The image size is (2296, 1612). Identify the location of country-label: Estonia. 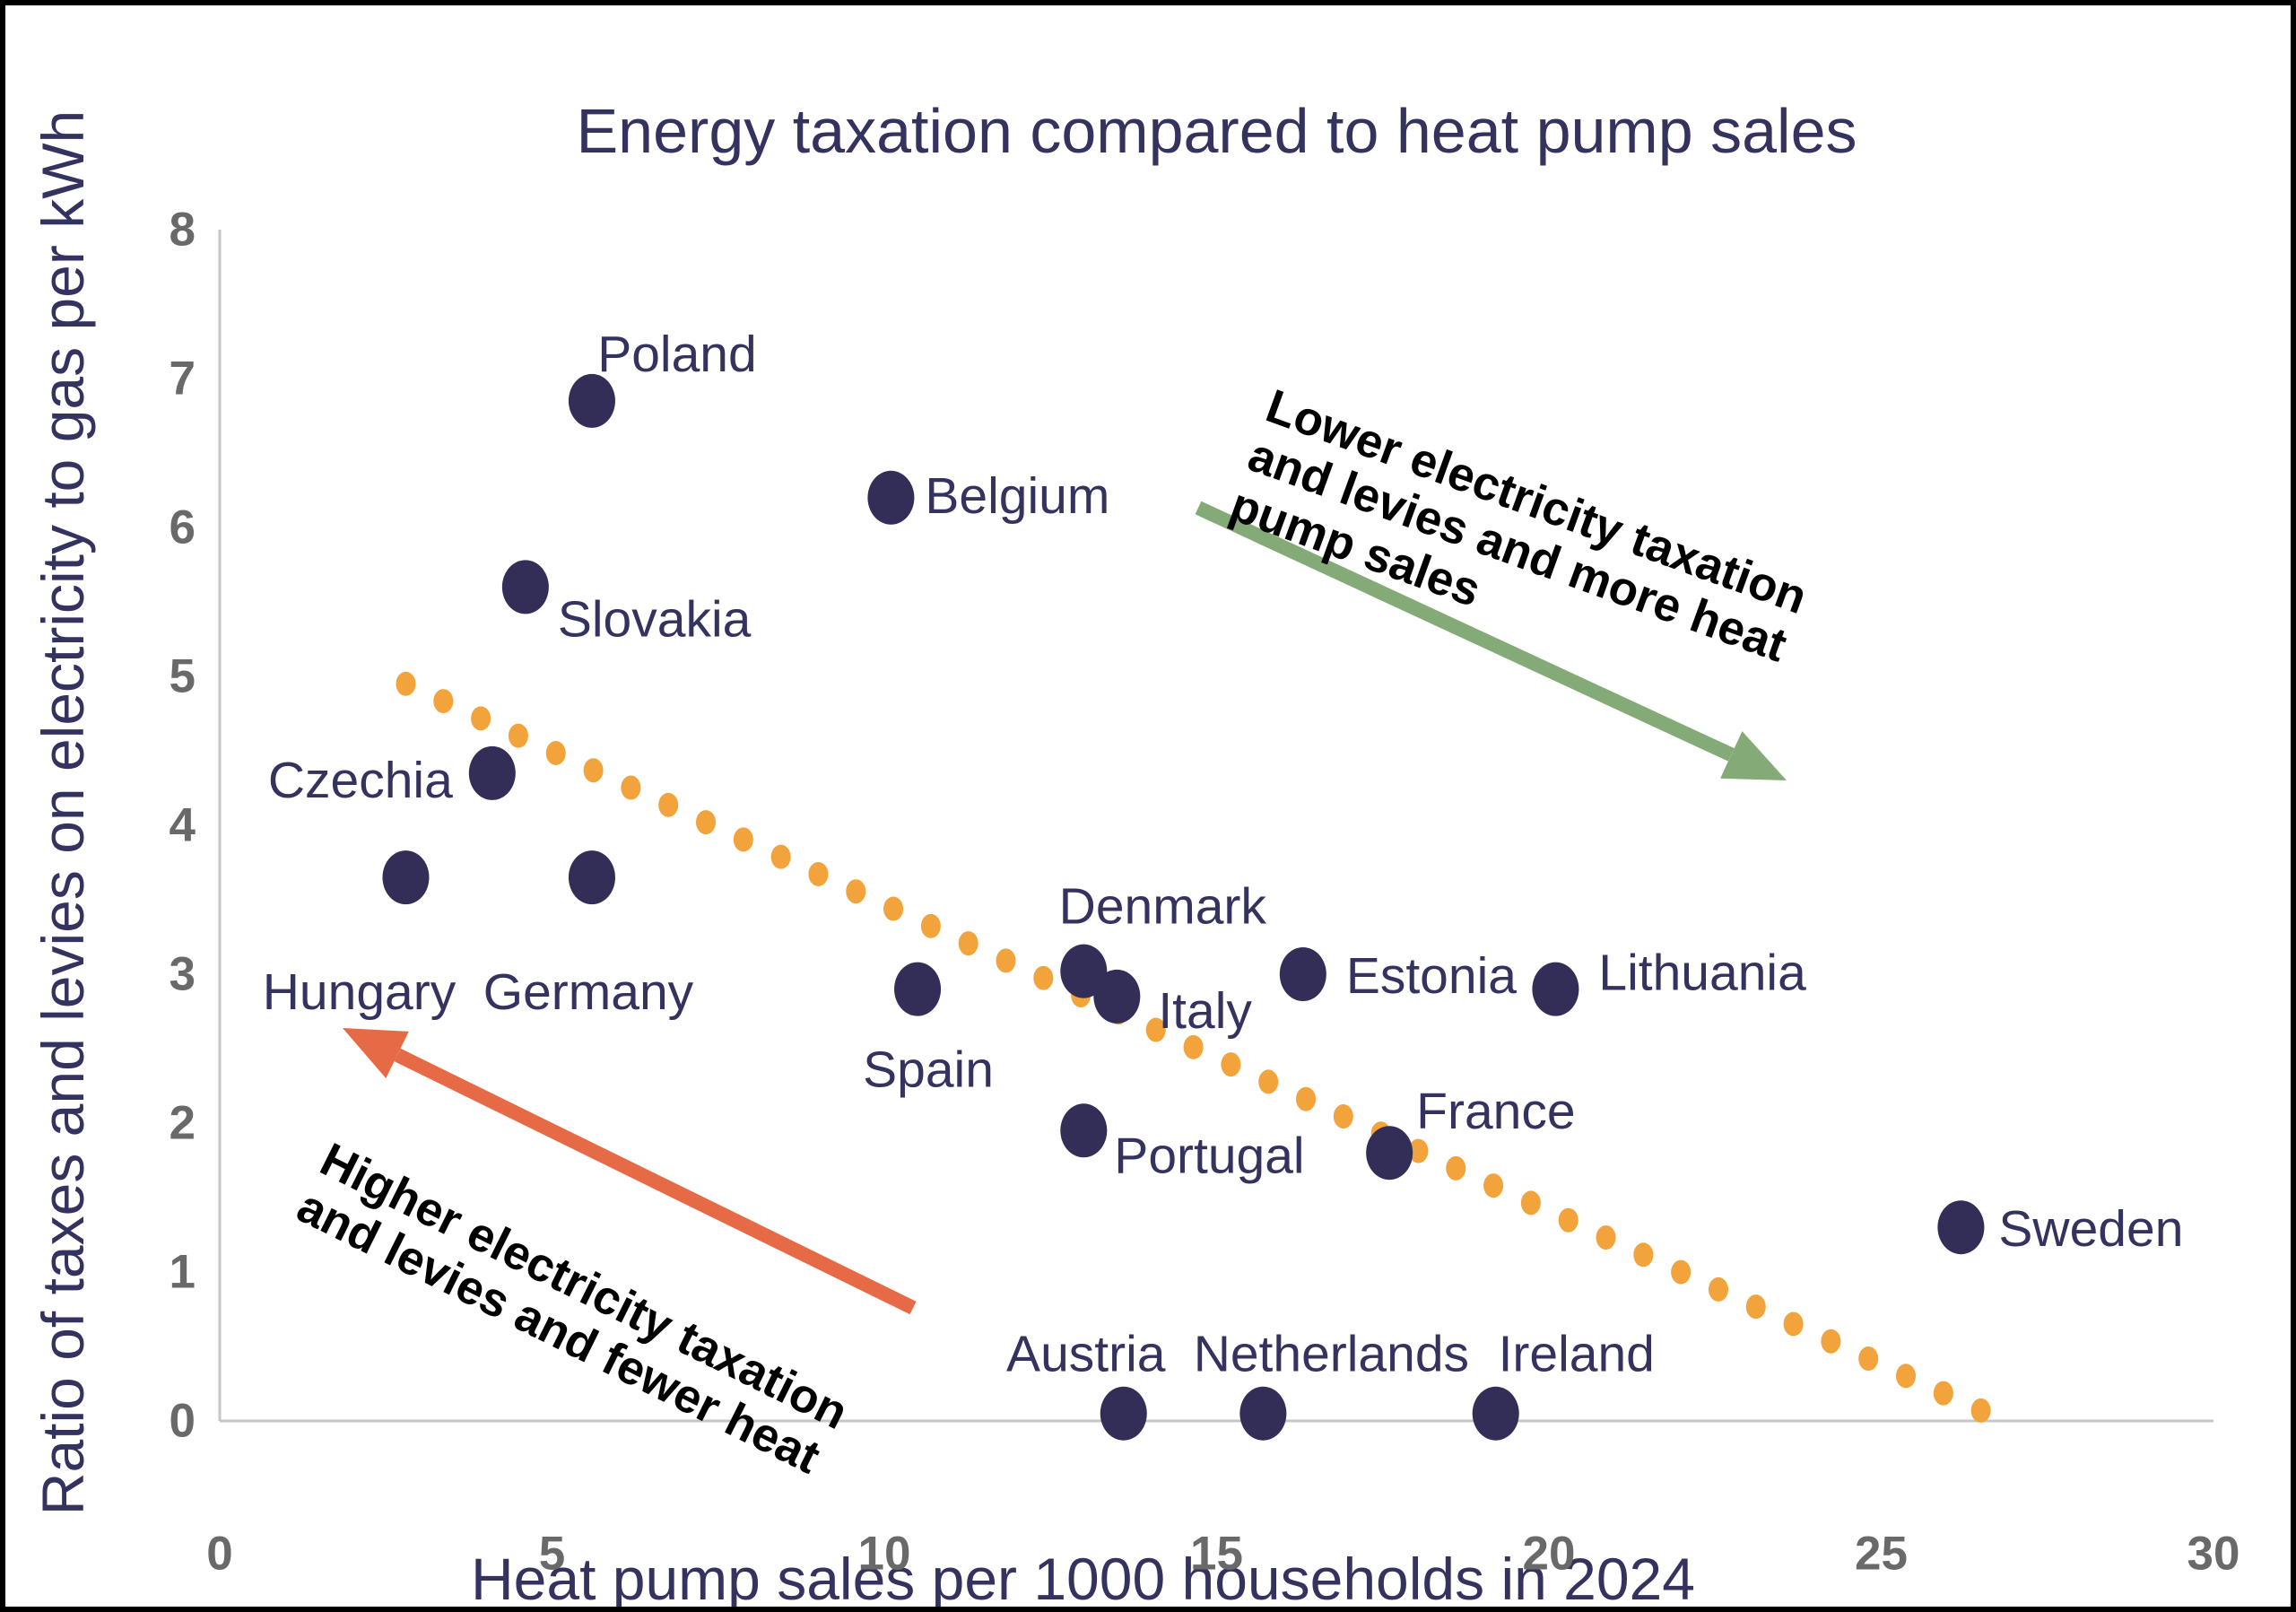
(1431, 976).